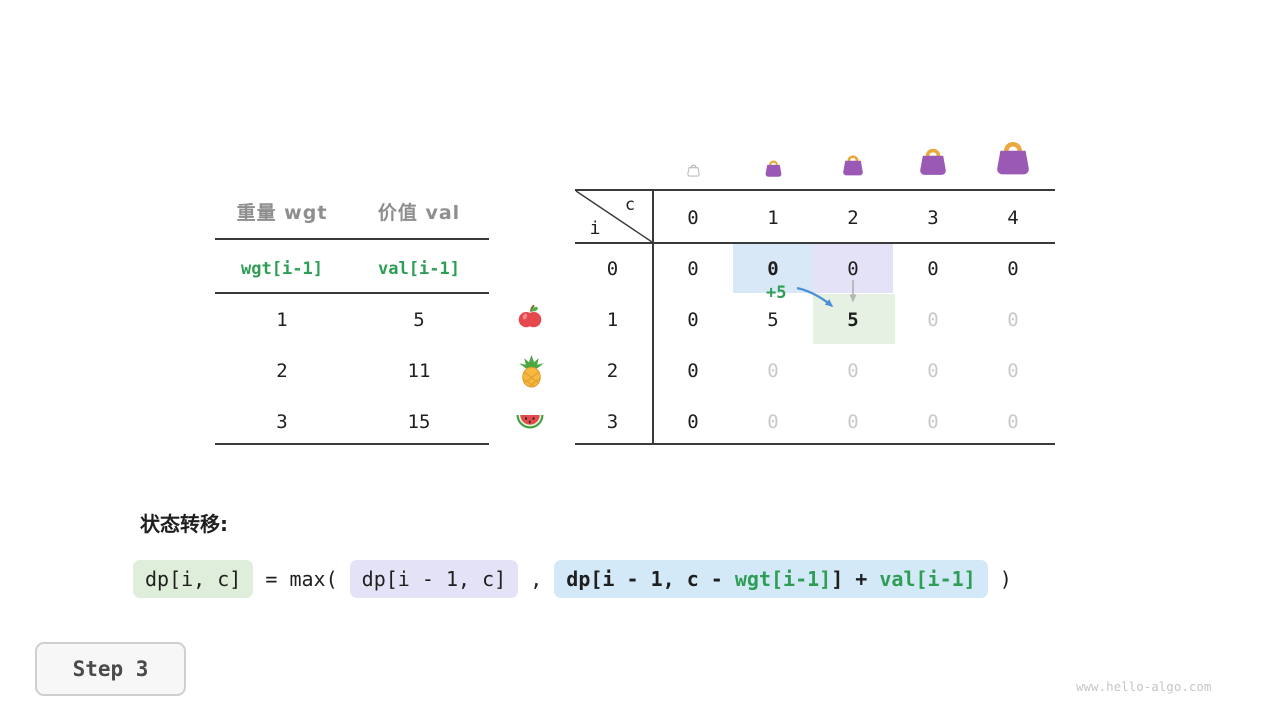 Image resolution: width=1280 pixels, height=720 pixels. Describe the element at coordinates (612, 269) in the screenshot. I see `dp-row-label-0: 0` at that location.